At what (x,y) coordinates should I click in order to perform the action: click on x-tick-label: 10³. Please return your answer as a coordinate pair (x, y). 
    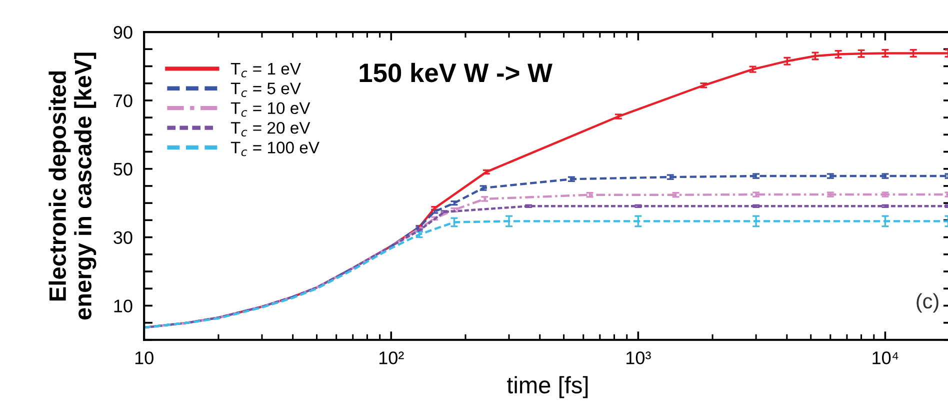
    Looking at the image, I should click on (638, 357).